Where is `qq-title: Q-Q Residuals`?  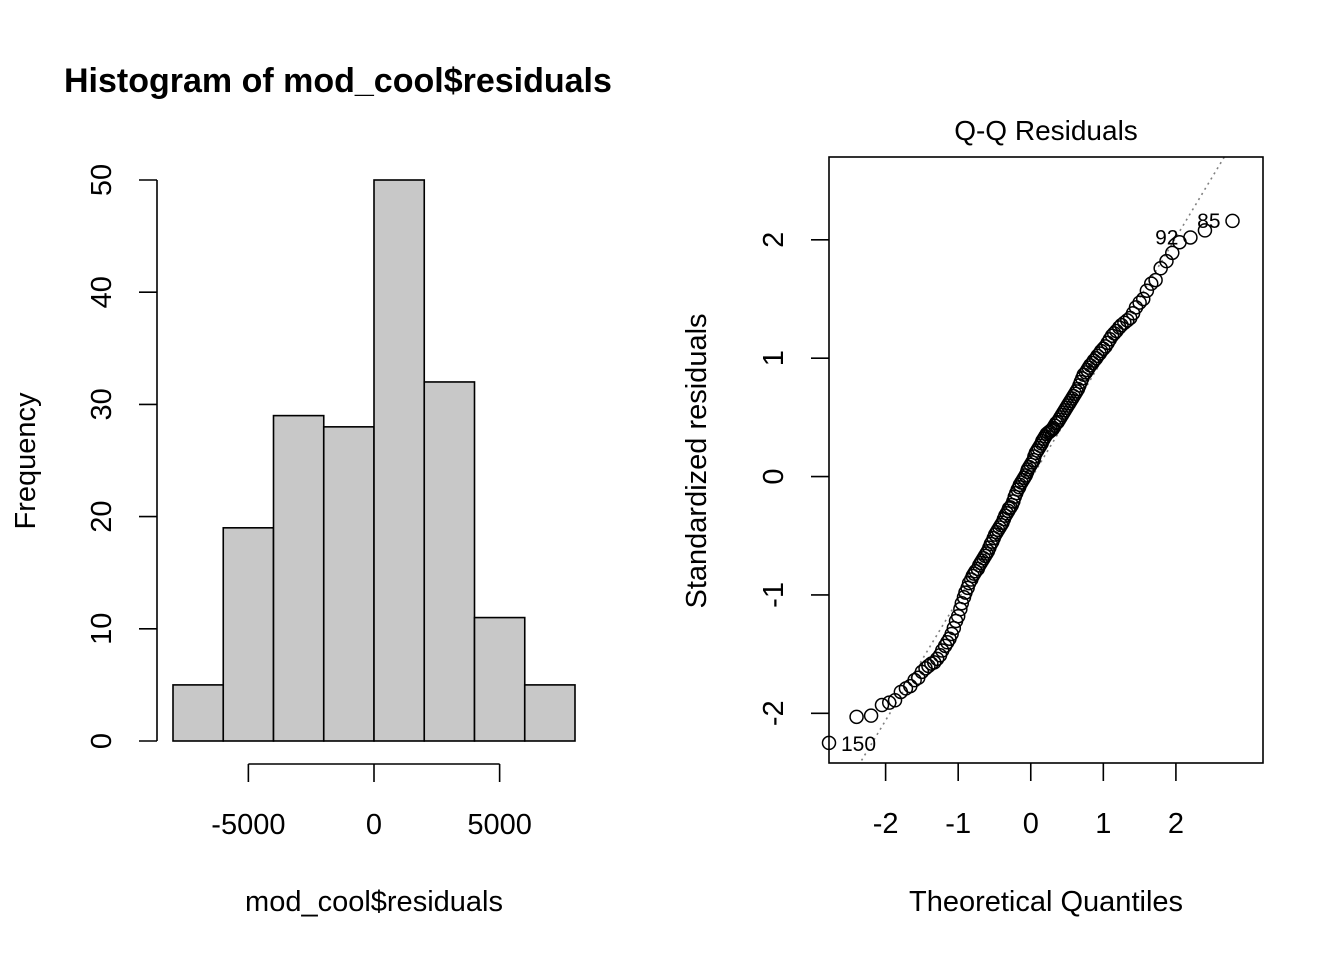
qq-title: Q-Q Residuals is located at coordinates (1046, 130).